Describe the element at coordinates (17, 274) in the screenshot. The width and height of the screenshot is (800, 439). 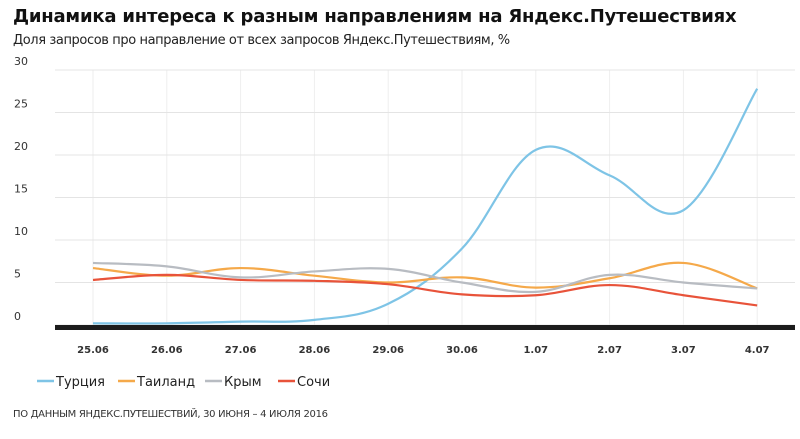
I see `y-tick-label: 5` at that location.